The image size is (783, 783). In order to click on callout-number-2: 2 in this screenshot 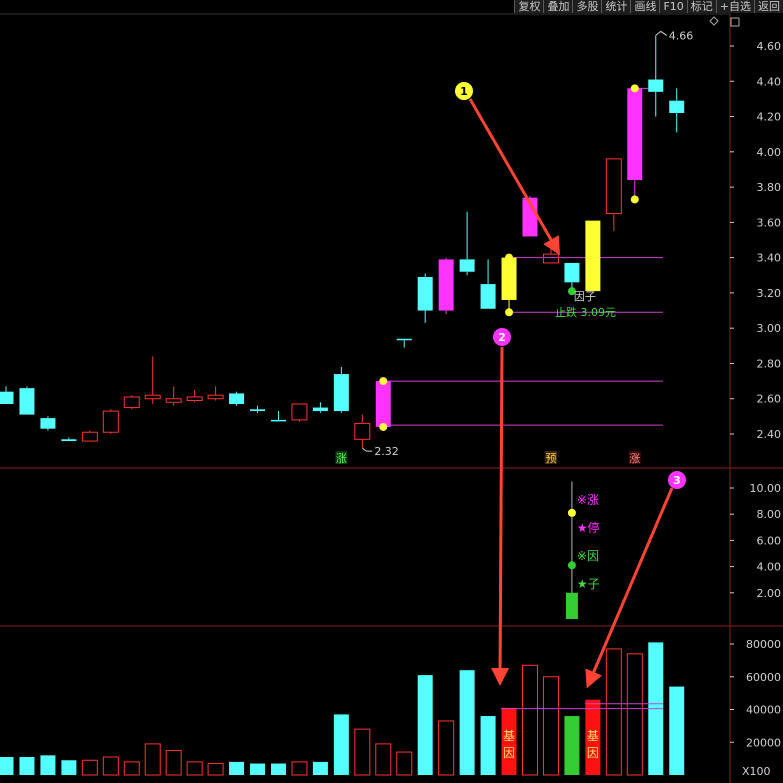, I will do `click(502, 337)`.